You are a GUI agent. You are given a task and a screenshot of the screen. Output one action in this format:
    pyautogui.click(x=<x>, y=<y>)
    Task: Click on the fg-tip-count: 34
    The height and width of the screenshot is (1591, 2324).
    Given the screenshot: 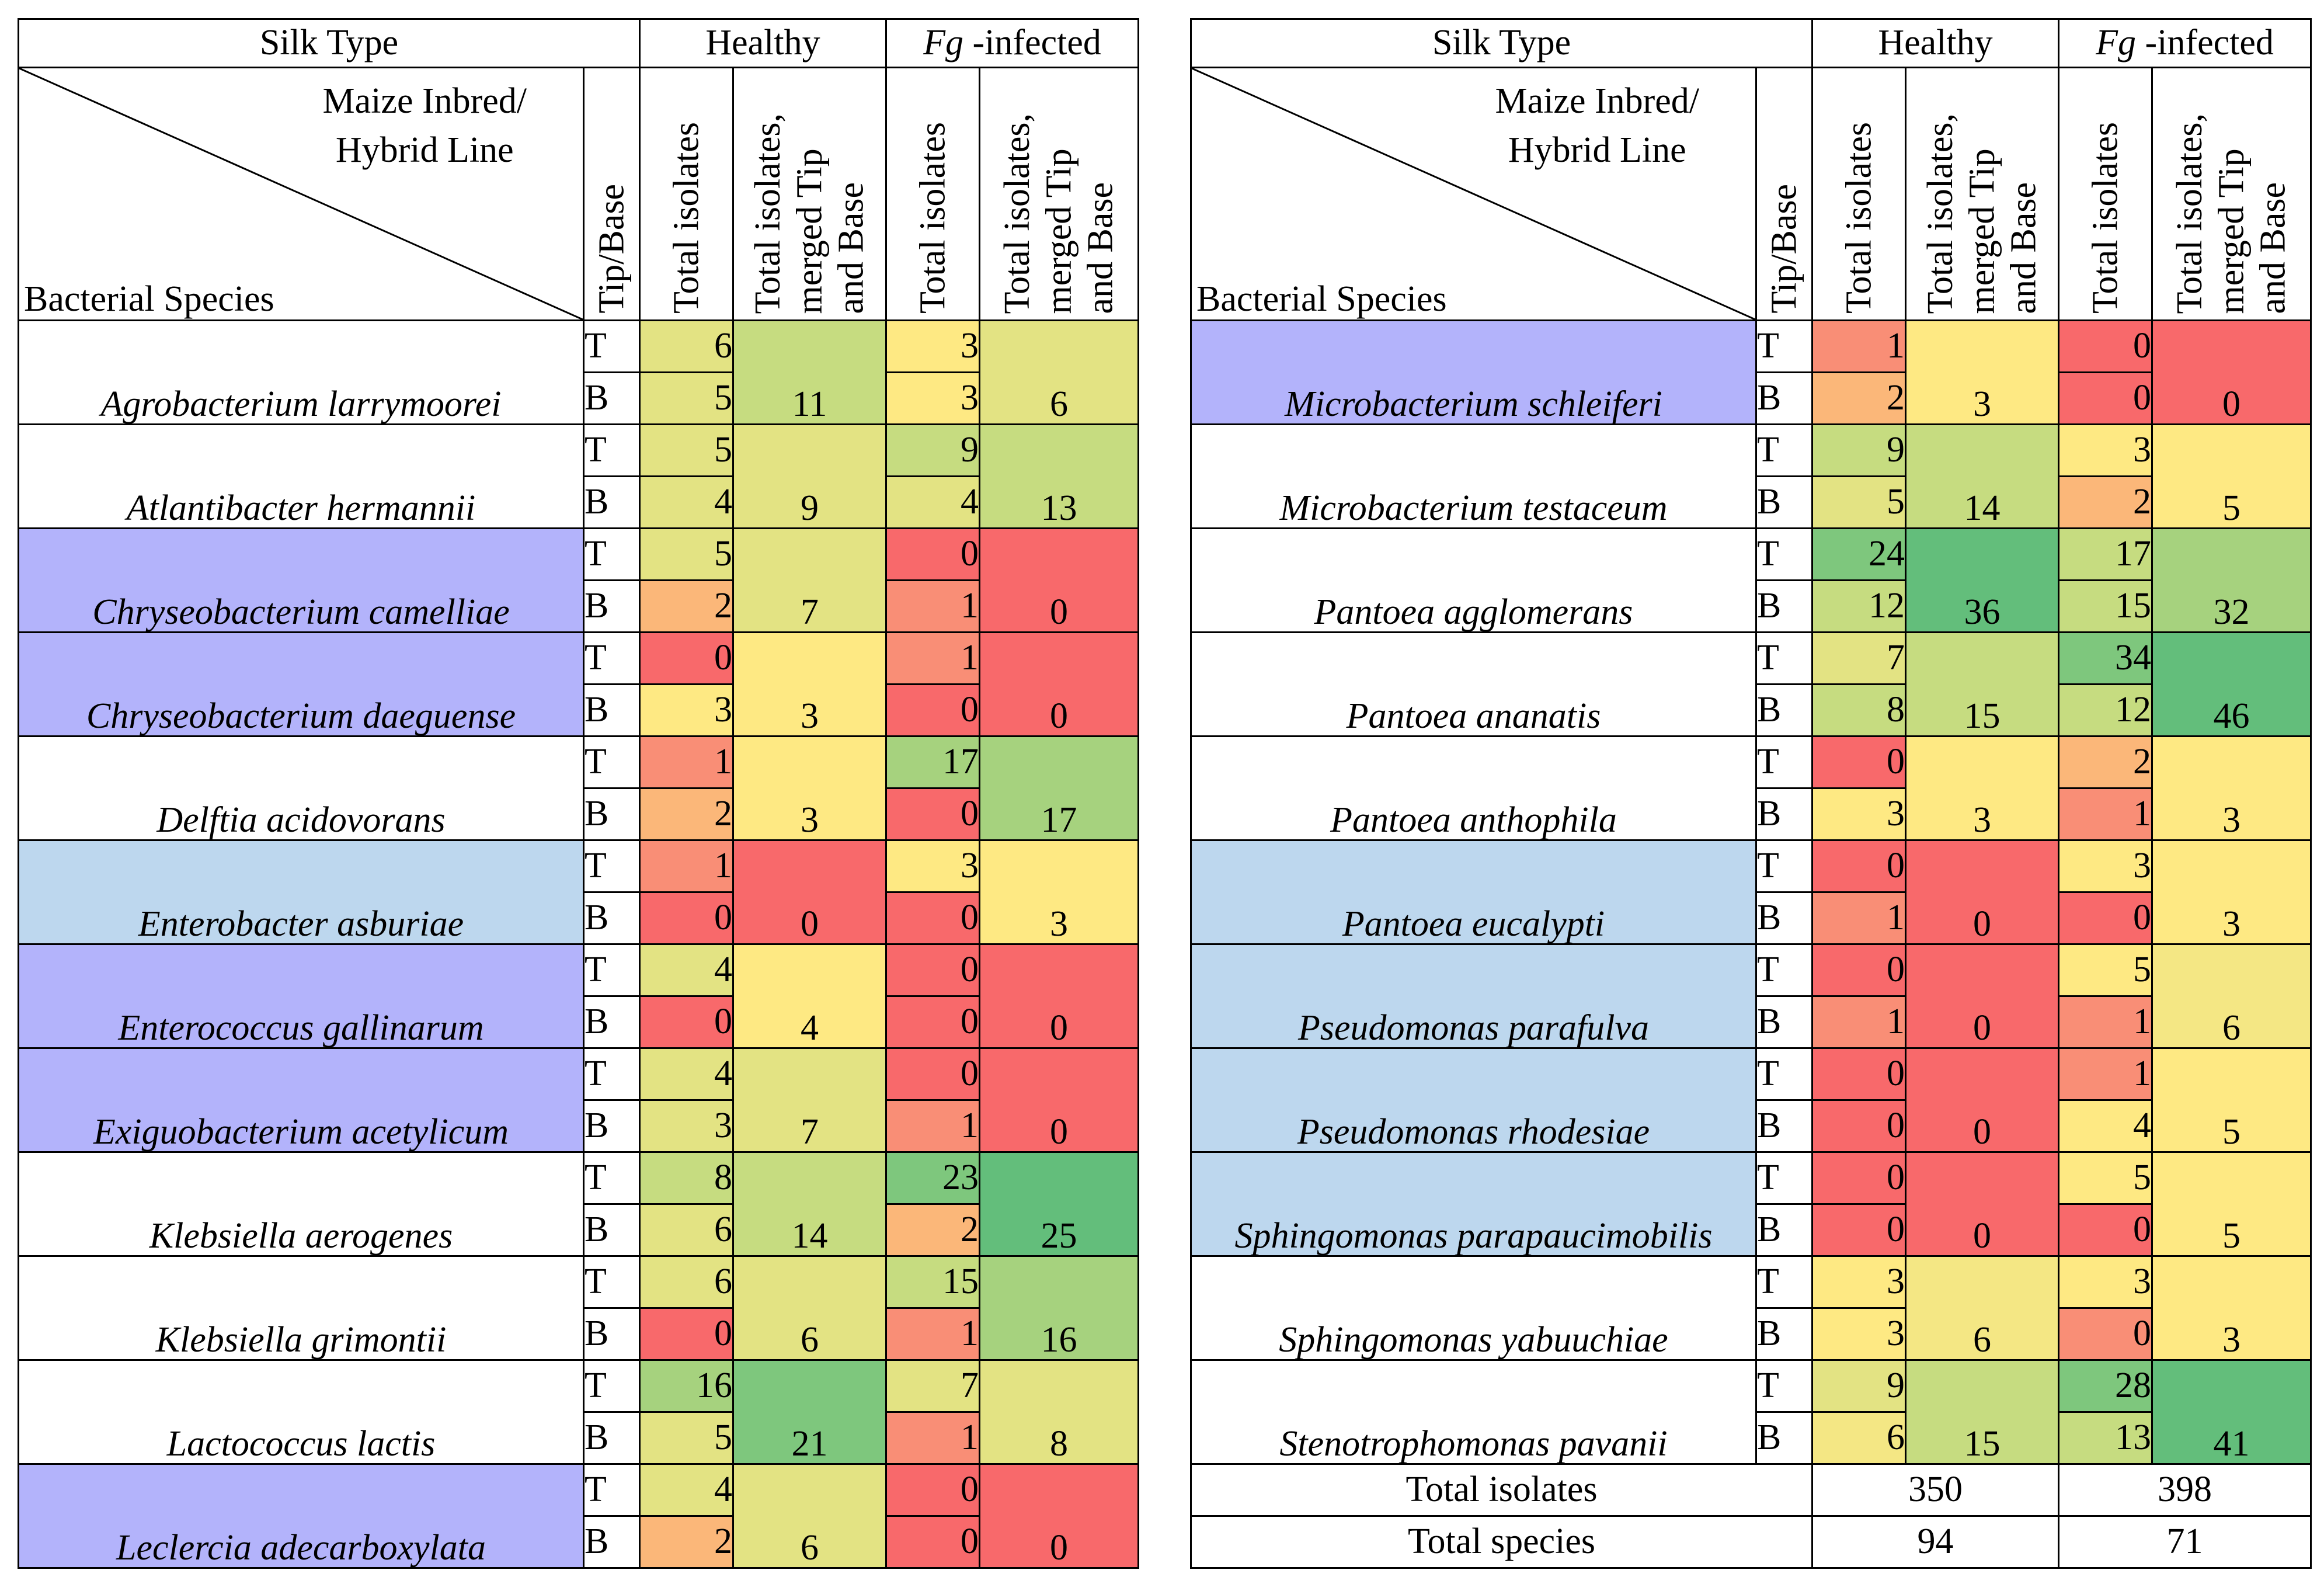 What is the action you would take?
    pyautogui.click(x=2105, y=658)
    